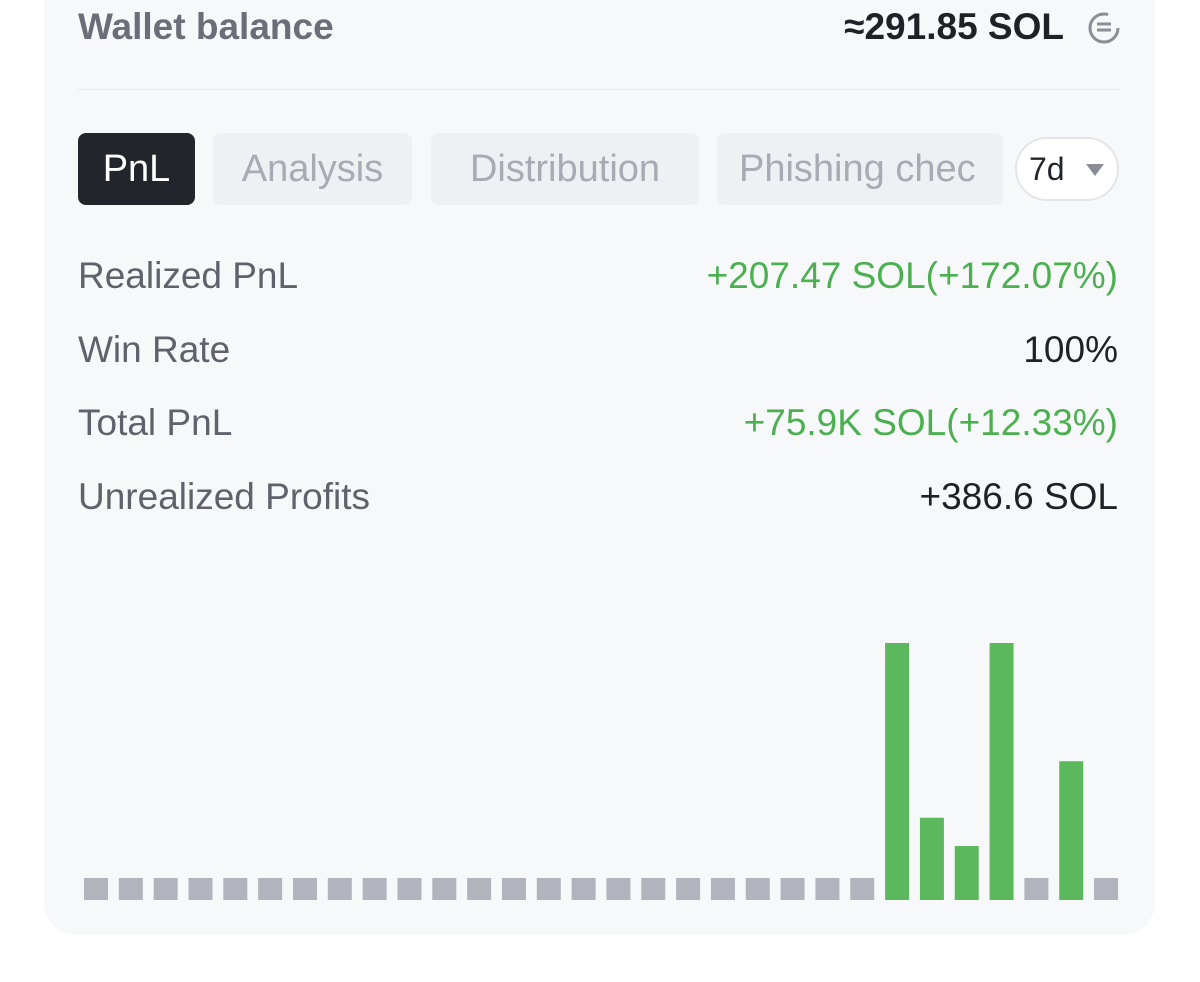 The image size is (1200, 982). What do you see at coordinates (188, 275) in the screenshot?
I see `stat-label: Realized PnL` at bounding box center [188, 275].